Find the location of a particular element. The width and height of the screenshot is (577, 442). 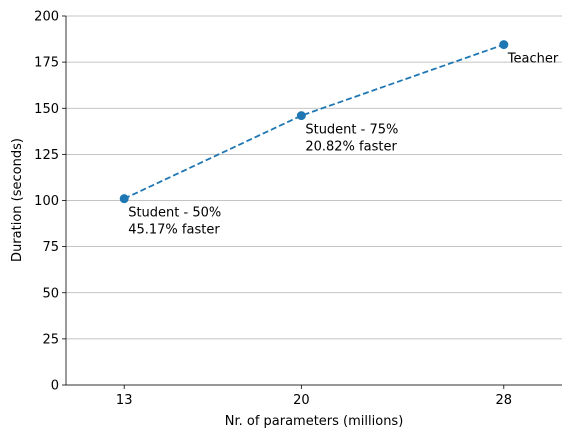

y-tick-label-175: 175 is located at coordinates (46, 63).